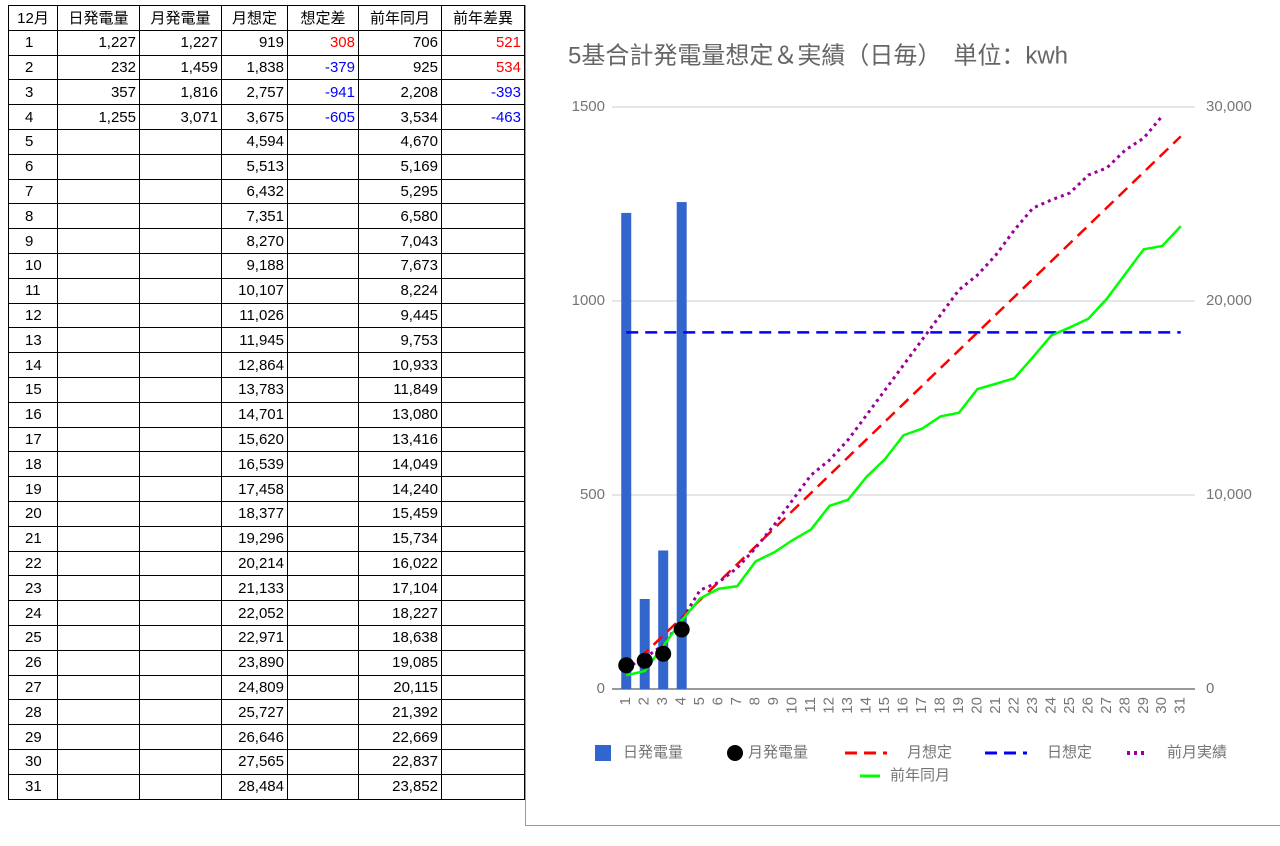 The height and width of the screenshot is (846, 1280). What do you see at coordinates (33, 613) in the screenshot?
I see `cell: 24` at bounding box center [33, 613].